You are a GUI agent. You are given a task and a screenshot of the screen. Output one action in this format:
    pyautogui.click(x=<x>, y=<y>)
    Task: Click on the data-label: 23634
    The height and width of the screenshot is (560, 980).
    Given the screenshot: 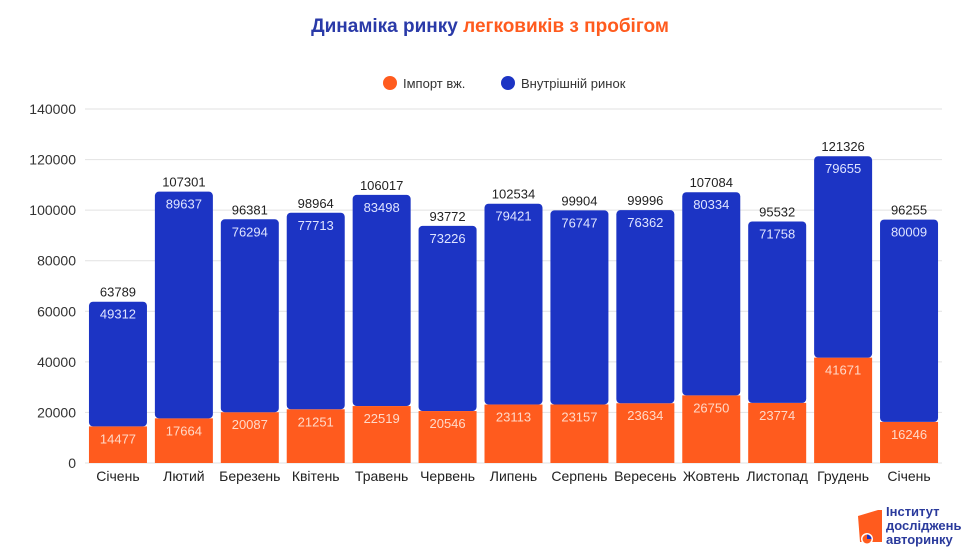 What is the action you would take?
    pyautogui.click(x=645, y=415)
    